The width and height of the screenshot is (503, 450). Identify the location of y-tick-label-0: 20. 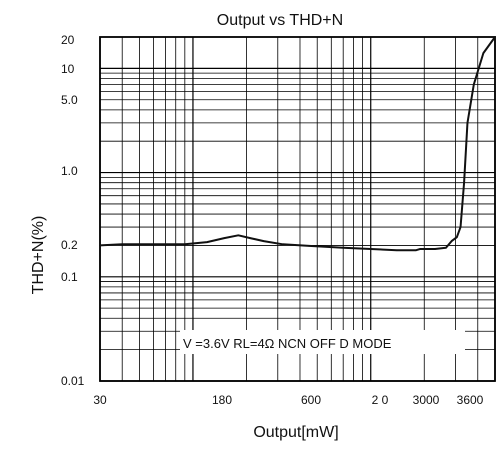
(68, 40).